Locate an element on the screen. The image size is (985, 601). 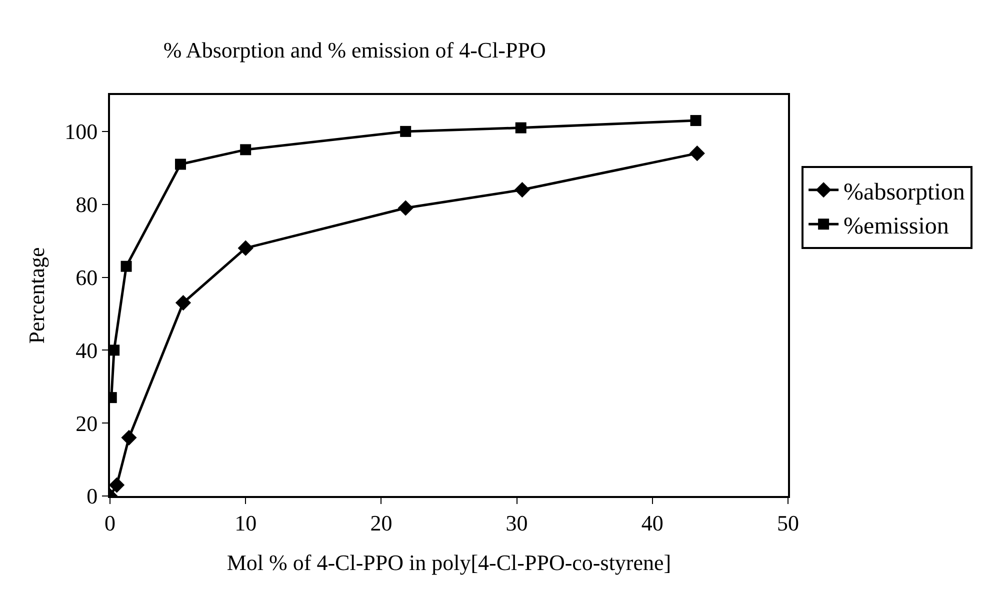
legend-label: %emission is located at coordinates (896, 226).